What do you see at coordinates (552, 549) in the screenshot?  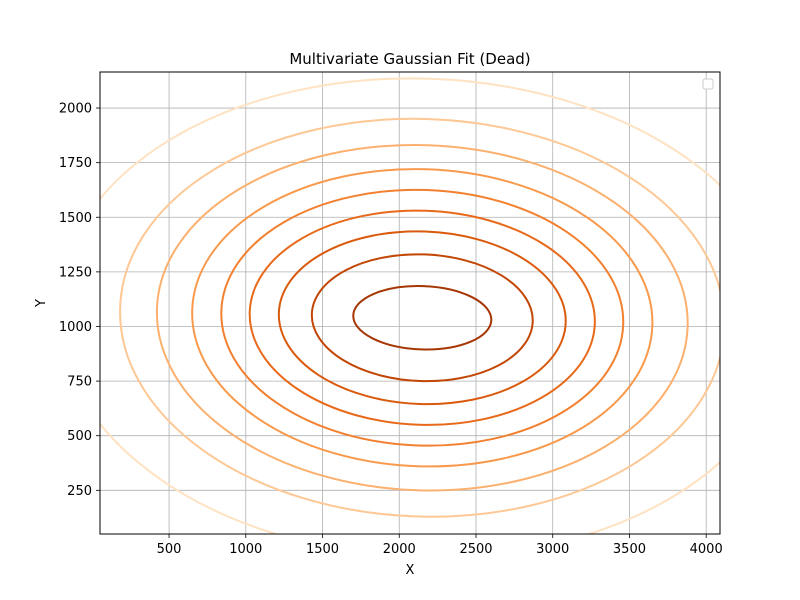 I see `x-tick-label: 3000` at bounding box center [552, 549].